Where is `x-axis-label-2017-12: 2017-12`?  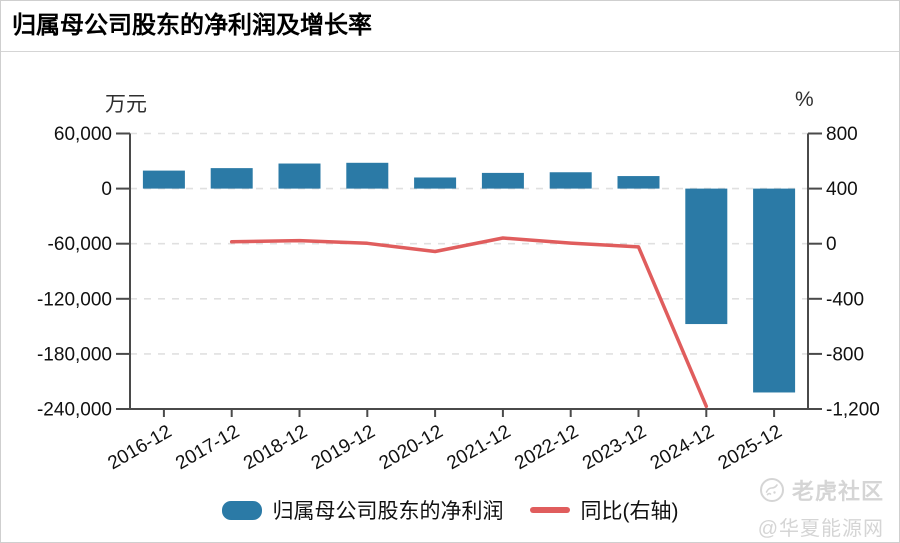
x-axis-label-2017-12: 2017-12 is located at coordinates (207, 447).